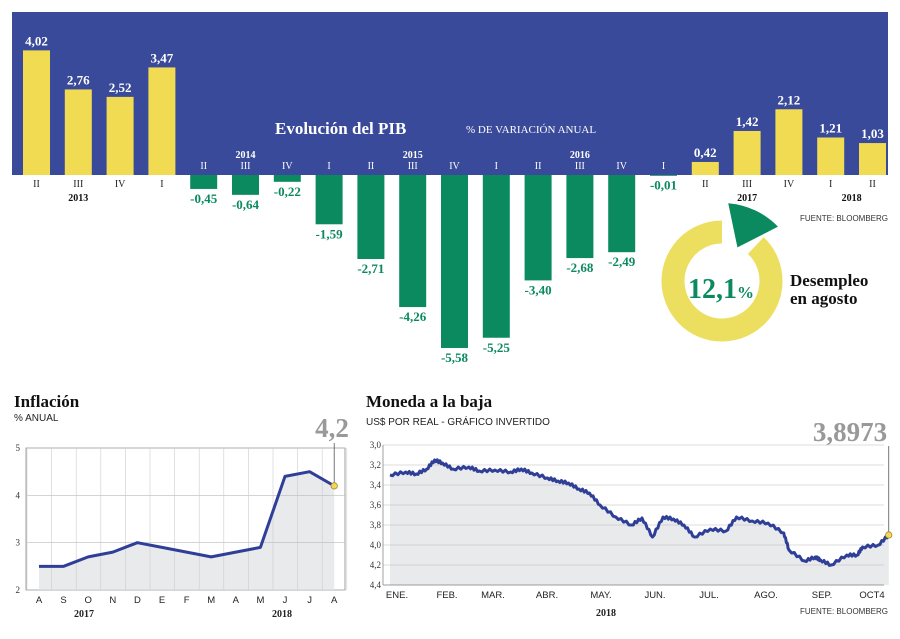 This screenshot has height=639, width=900. I want to click on currency-title: Moneda a la baja, so click(429, 401).